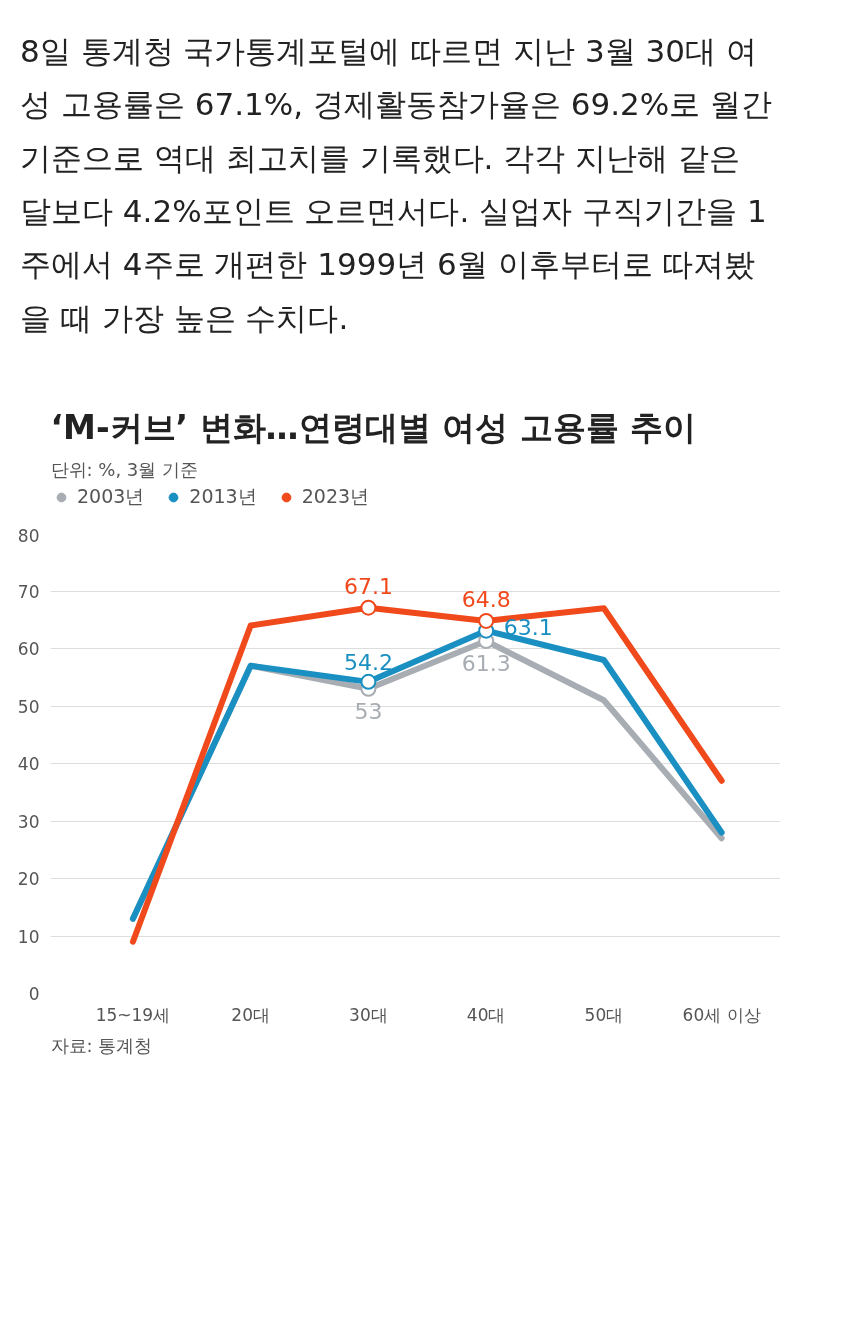 Image resolution: width=850 pixels, height=1343 pixels. I want to click on x-tick-label: 50대, so click(604, 1014).